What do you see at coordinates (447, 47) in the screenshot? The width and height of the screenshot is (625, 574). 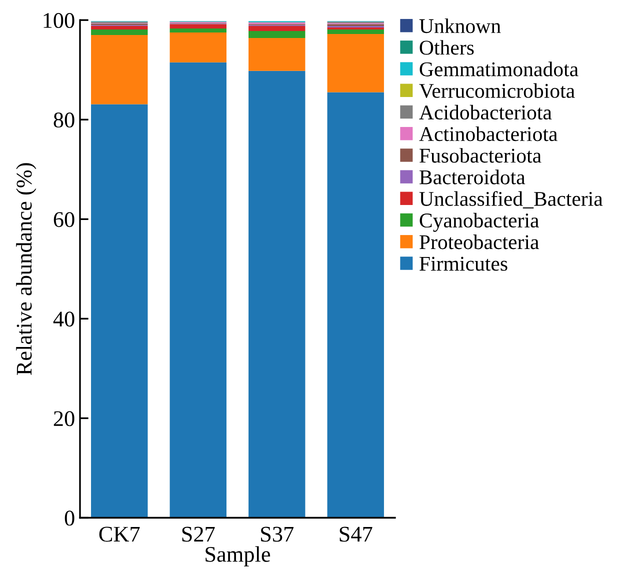 I see `legend-label: Others` at bounding box center [447, 47].